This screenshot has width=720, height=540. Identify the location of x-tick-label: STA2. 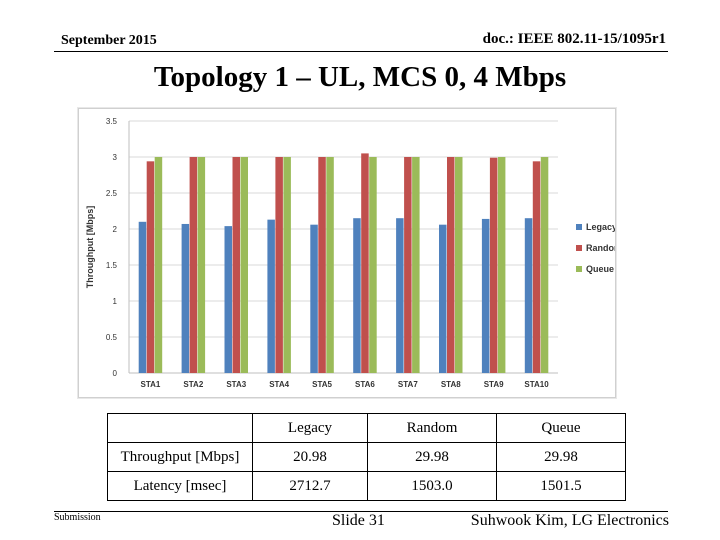
(193, 384).